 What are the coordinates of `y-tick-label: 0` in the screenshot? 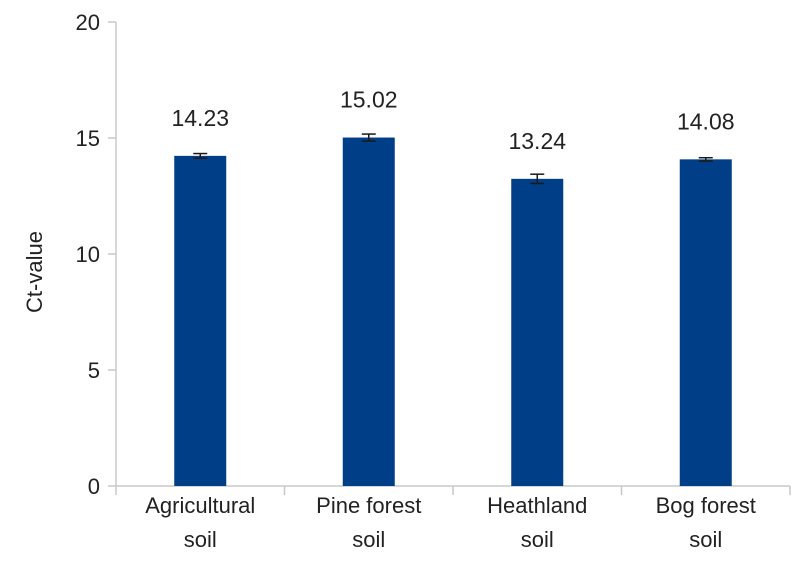 It's located at (94, 486).